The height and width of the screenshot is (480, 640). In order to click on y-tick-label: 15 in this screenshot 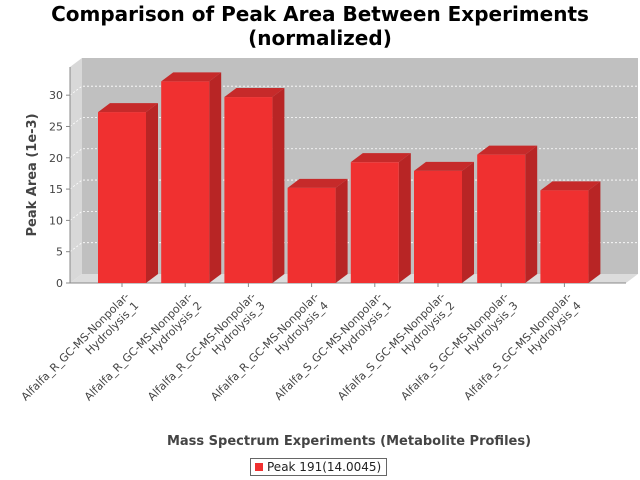, I will do `click(56, 189)`.